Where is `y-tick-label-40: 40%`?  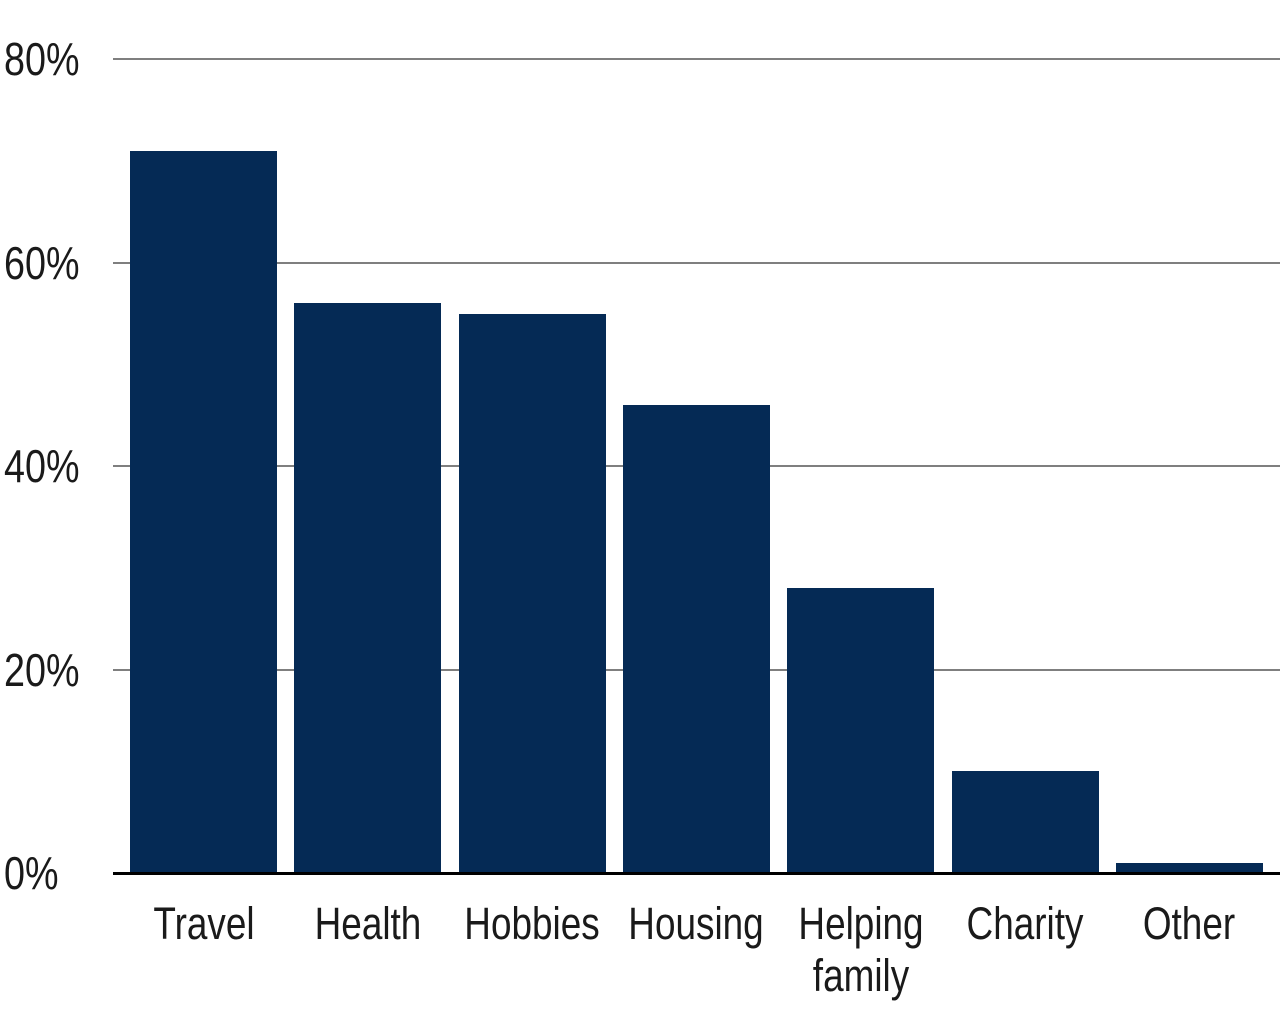
y-tick-label-40: 40% is located at coordinates (42, 466).